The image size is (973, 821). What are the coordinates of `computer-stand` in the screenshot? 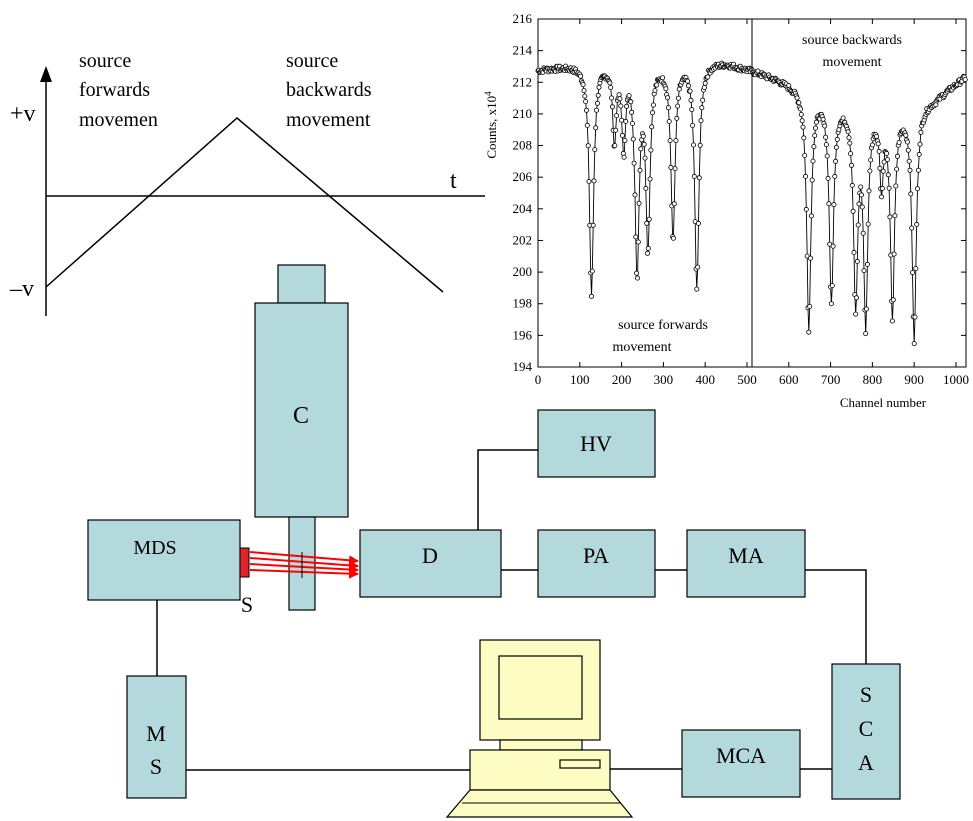 It's located at (541, 745).